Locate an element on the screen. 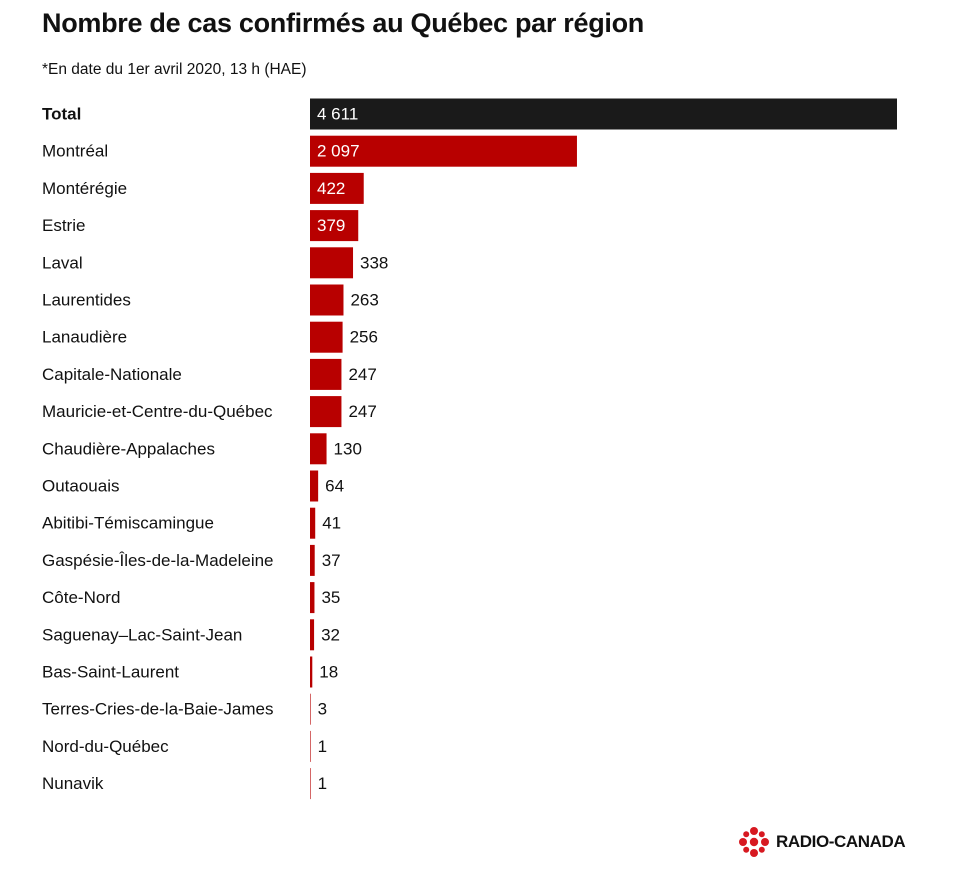  category-label: Gaspésie-Îles-de-la-Madeleine is located at coordinates (158, 560).